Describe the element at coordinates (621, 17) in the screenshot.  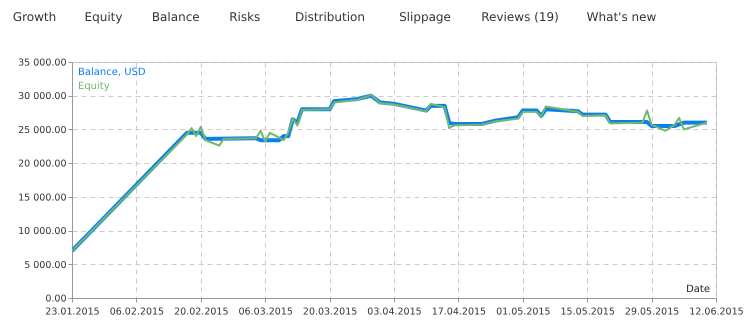
I see `text: What's new` at that location.